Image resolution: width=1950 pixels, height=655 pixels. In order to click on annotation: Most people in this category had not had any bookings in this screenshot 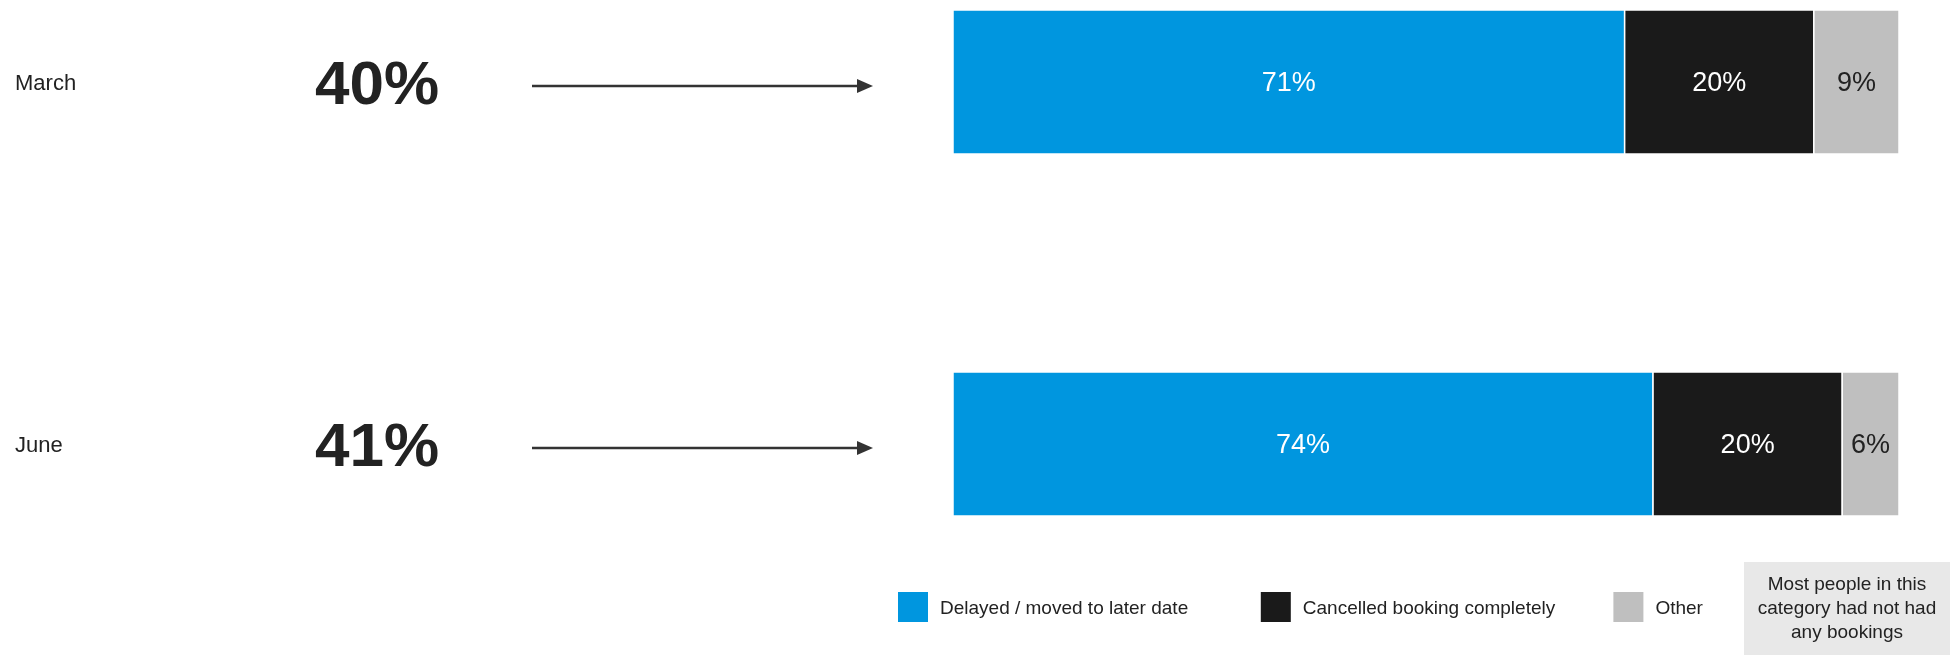, I will do `click(1847, 607)`.